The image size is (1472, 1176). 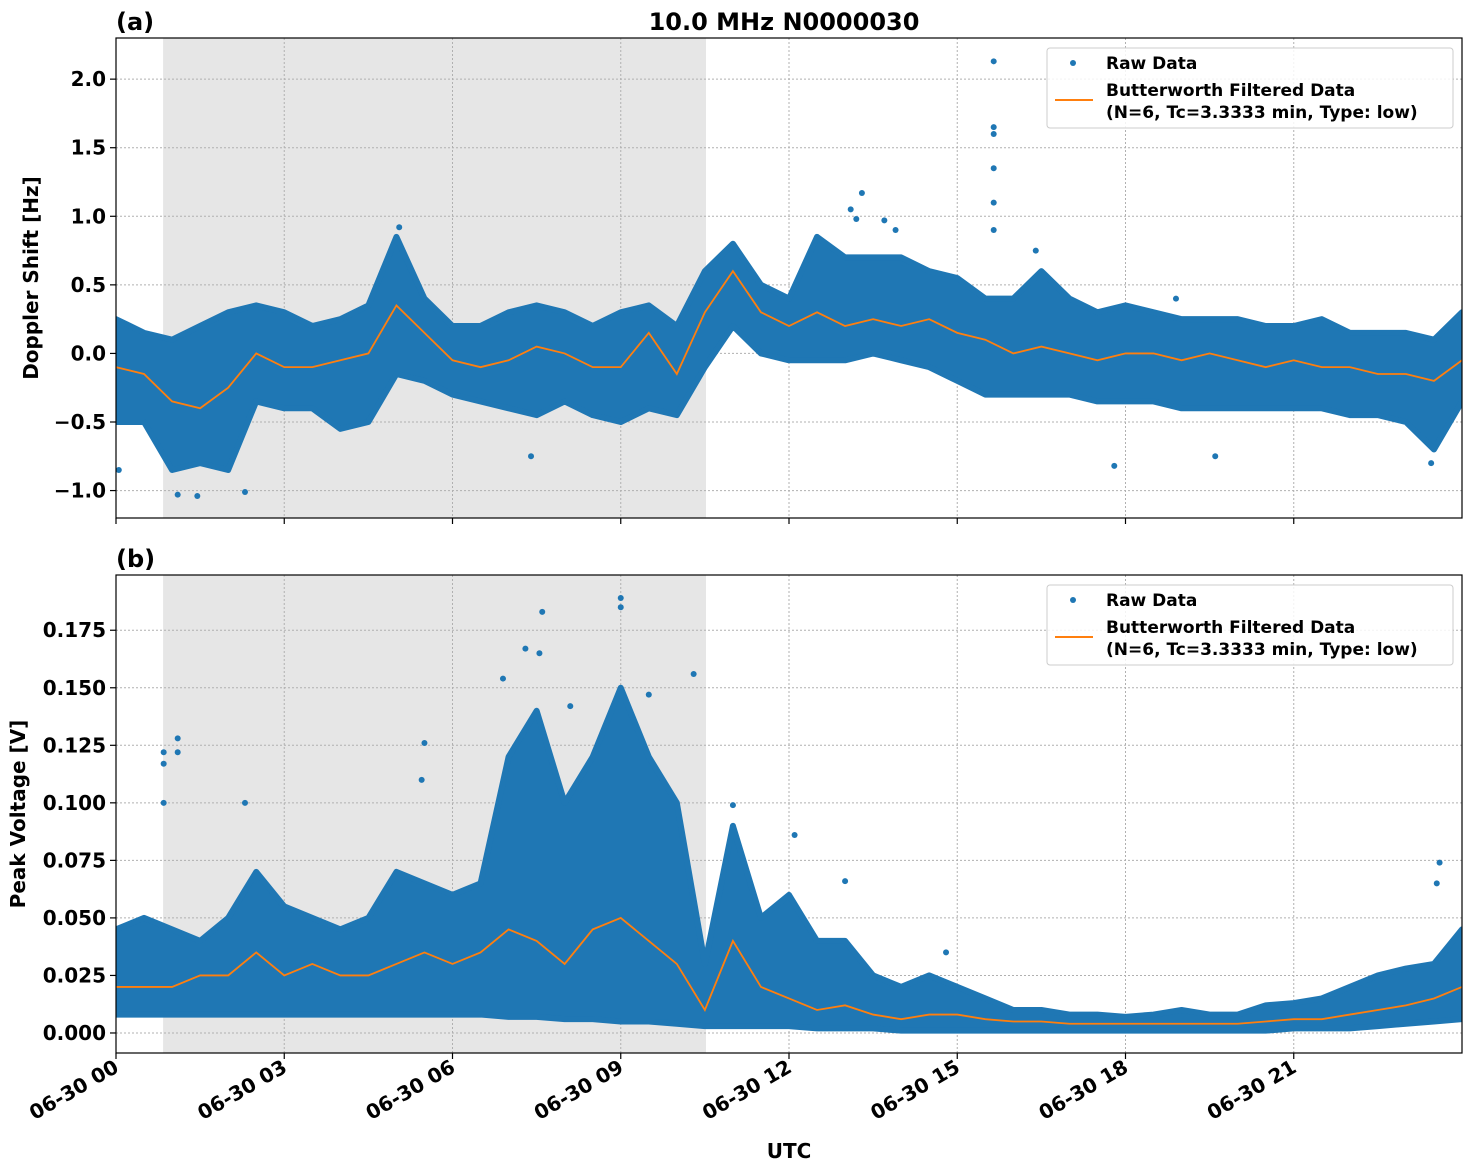 What do you see at coordinates (18, 814) in the screenshot?
I see `panel-b-ylabel: Peak Voltage [V]` at bounding box center [18, 814].